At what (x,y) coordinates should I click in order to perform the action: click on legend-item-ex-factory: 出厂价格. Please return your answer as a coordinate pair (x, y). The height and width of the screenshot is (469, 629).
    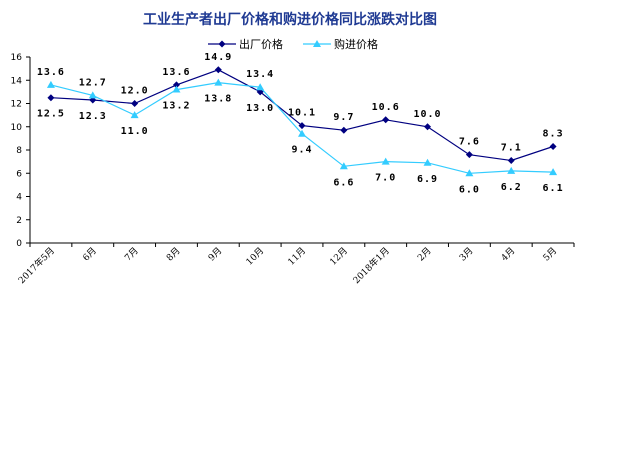
    Looking at the image, I should click on (245, 44).